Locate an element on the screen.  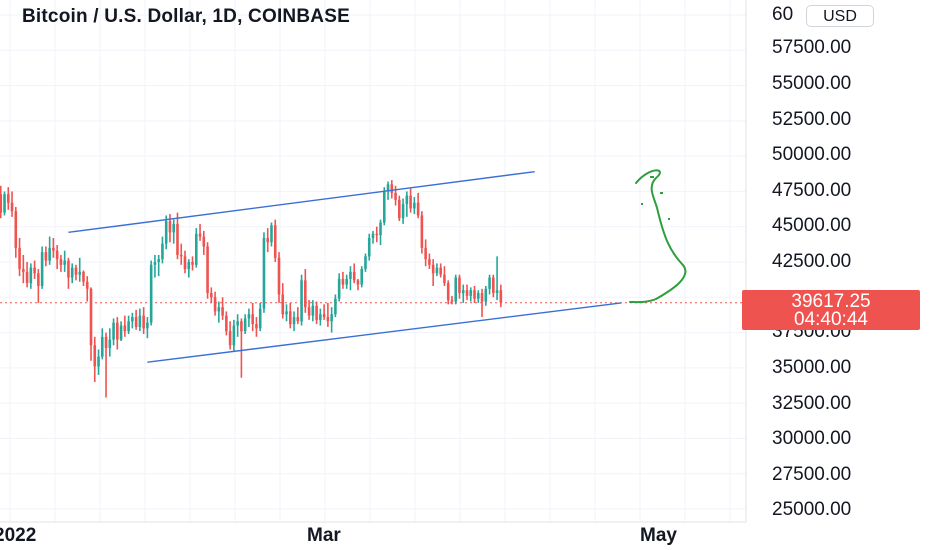
currency-selector-button: USD is located at coordinates (840, 16).